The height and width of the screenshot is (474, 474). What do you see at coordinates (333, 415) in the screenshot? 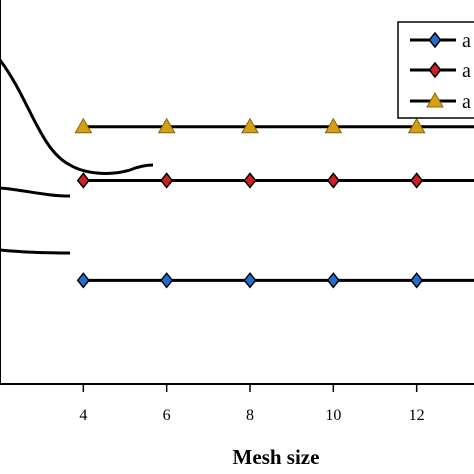
I see `x-tick-label: 10` at bounding box center [333, 415].